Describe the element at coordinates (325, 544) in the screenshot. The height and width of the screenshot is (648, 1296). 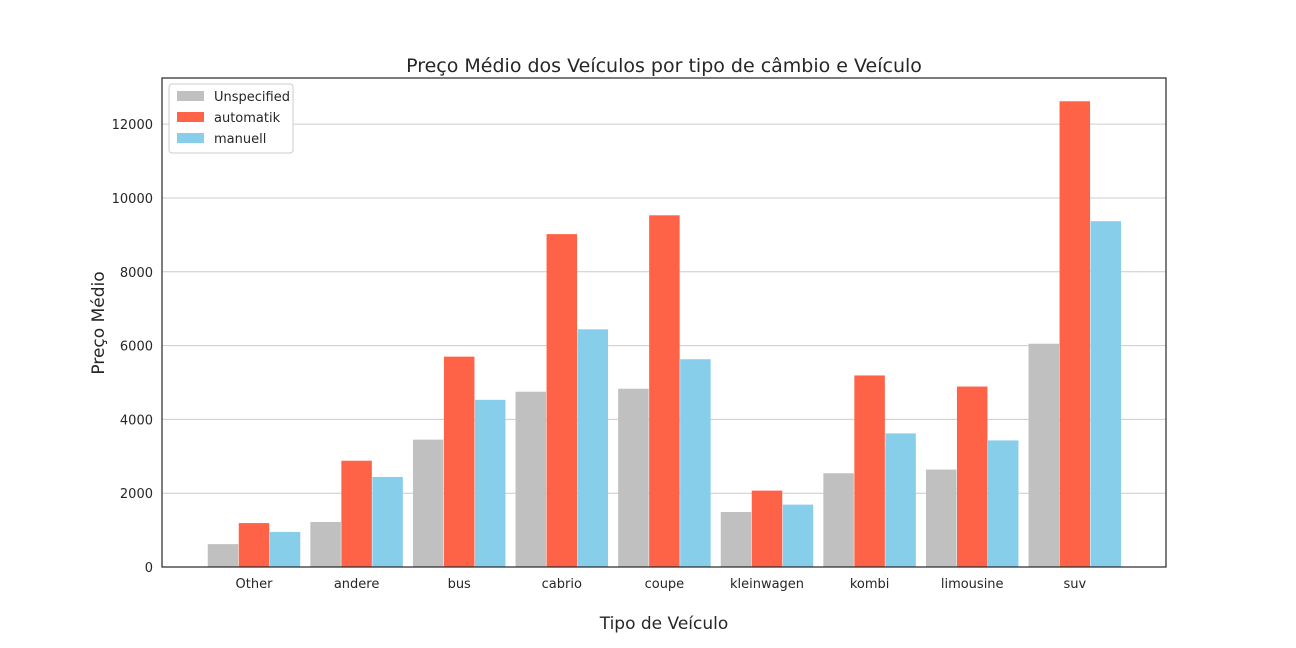
I see `bar-unspecified-andere` at that location.